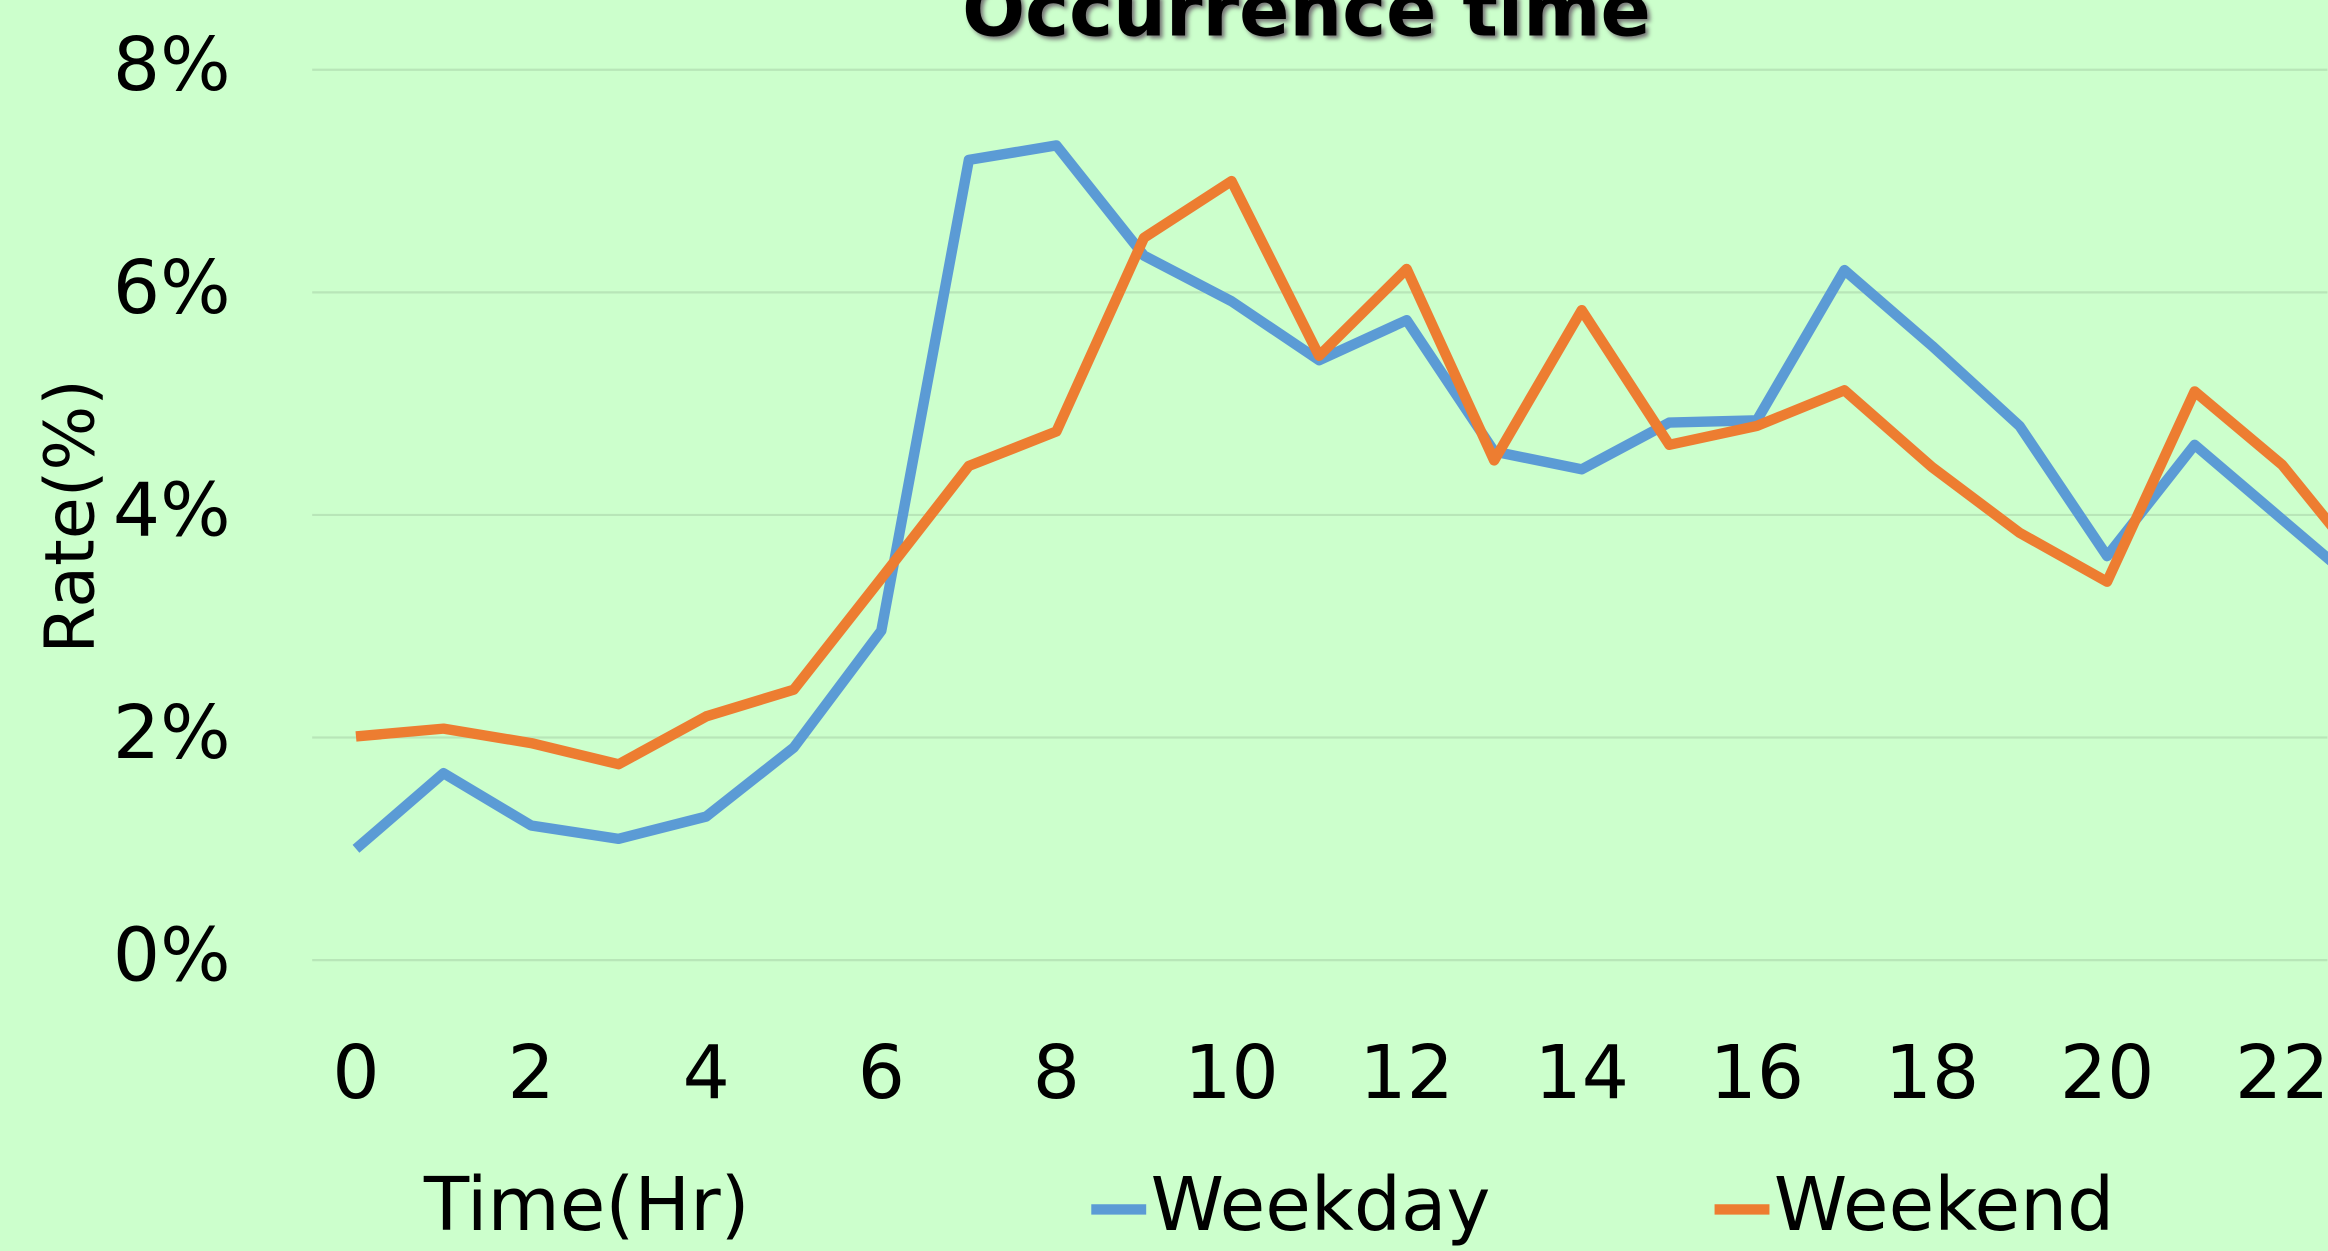  I want to click on x-tick-label: 12, so click(1406, 1073).